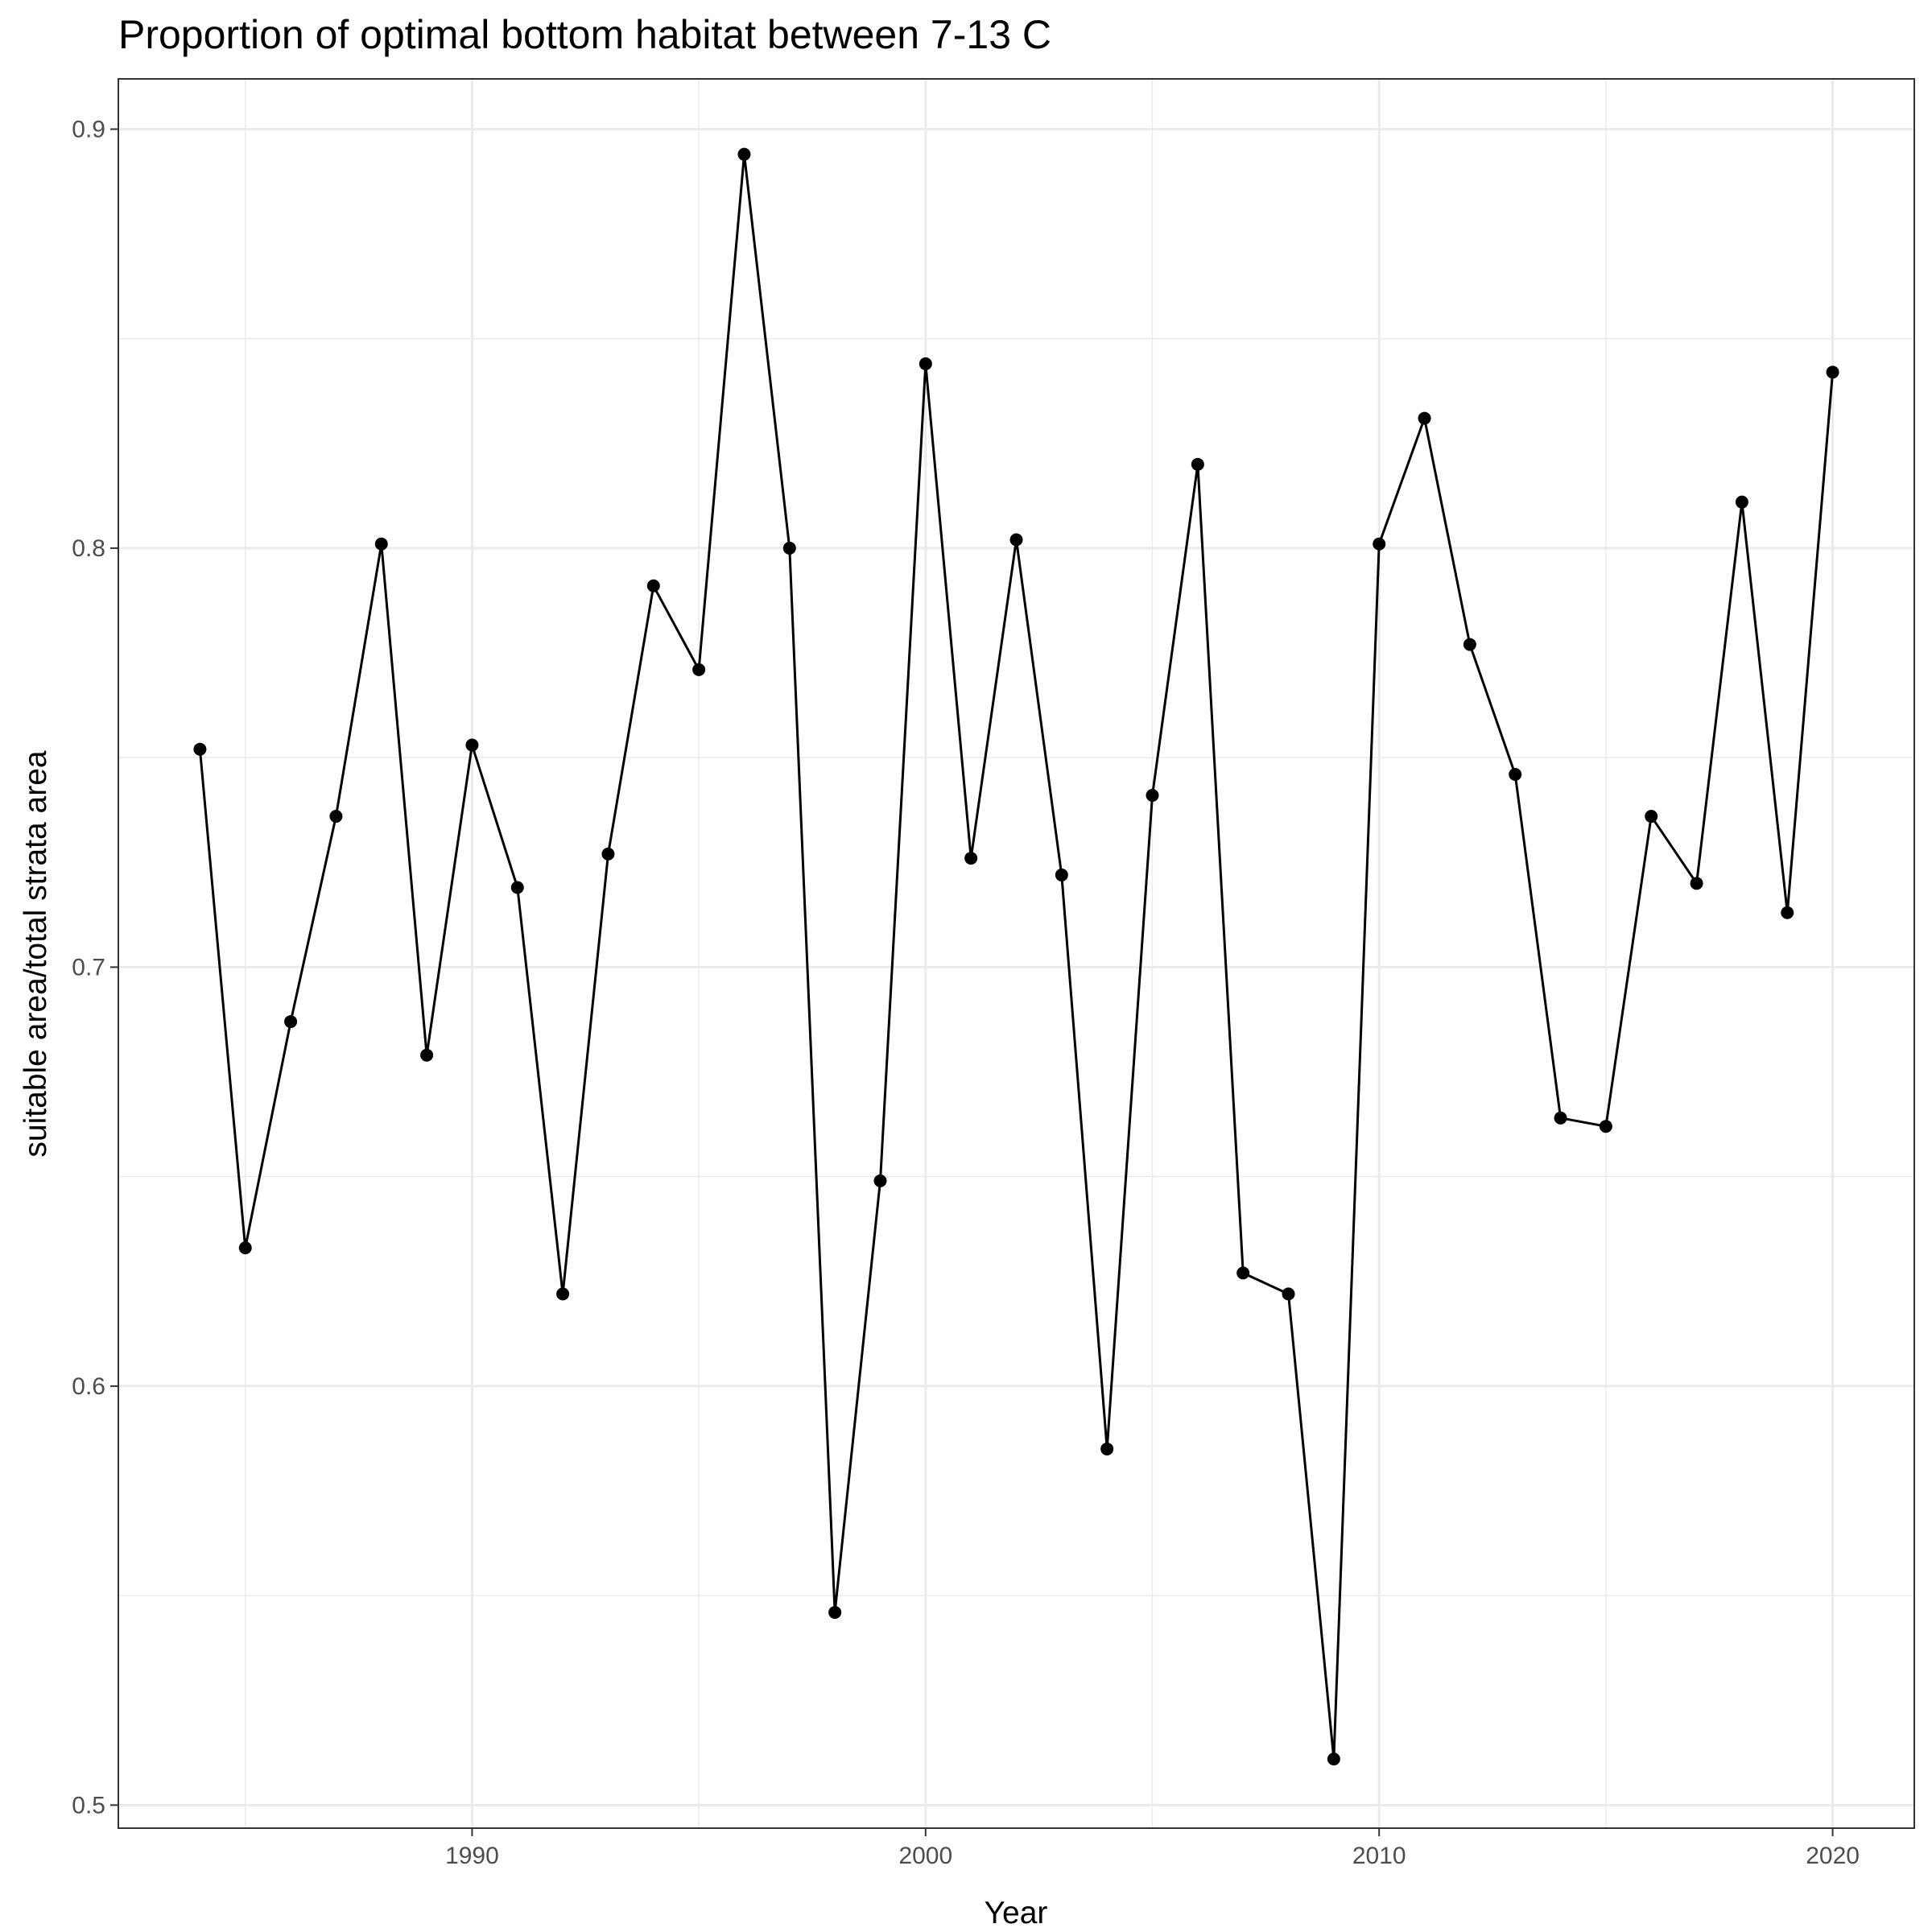 Image resolution: width=1932 pixels, height=1932 pixels. Describe the element at coordinates (925, 1856) in the screenshot. I see `x-tick-label: 2000` at that location.